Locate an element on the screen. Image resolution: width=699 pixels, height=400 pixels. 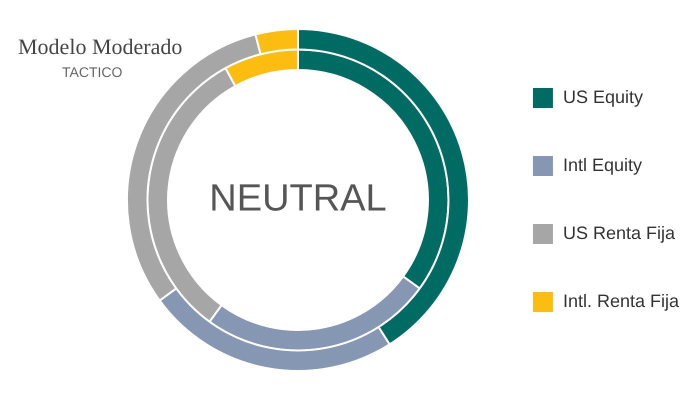
legend-label: Intl Equity is located at coordinates (602, 164).